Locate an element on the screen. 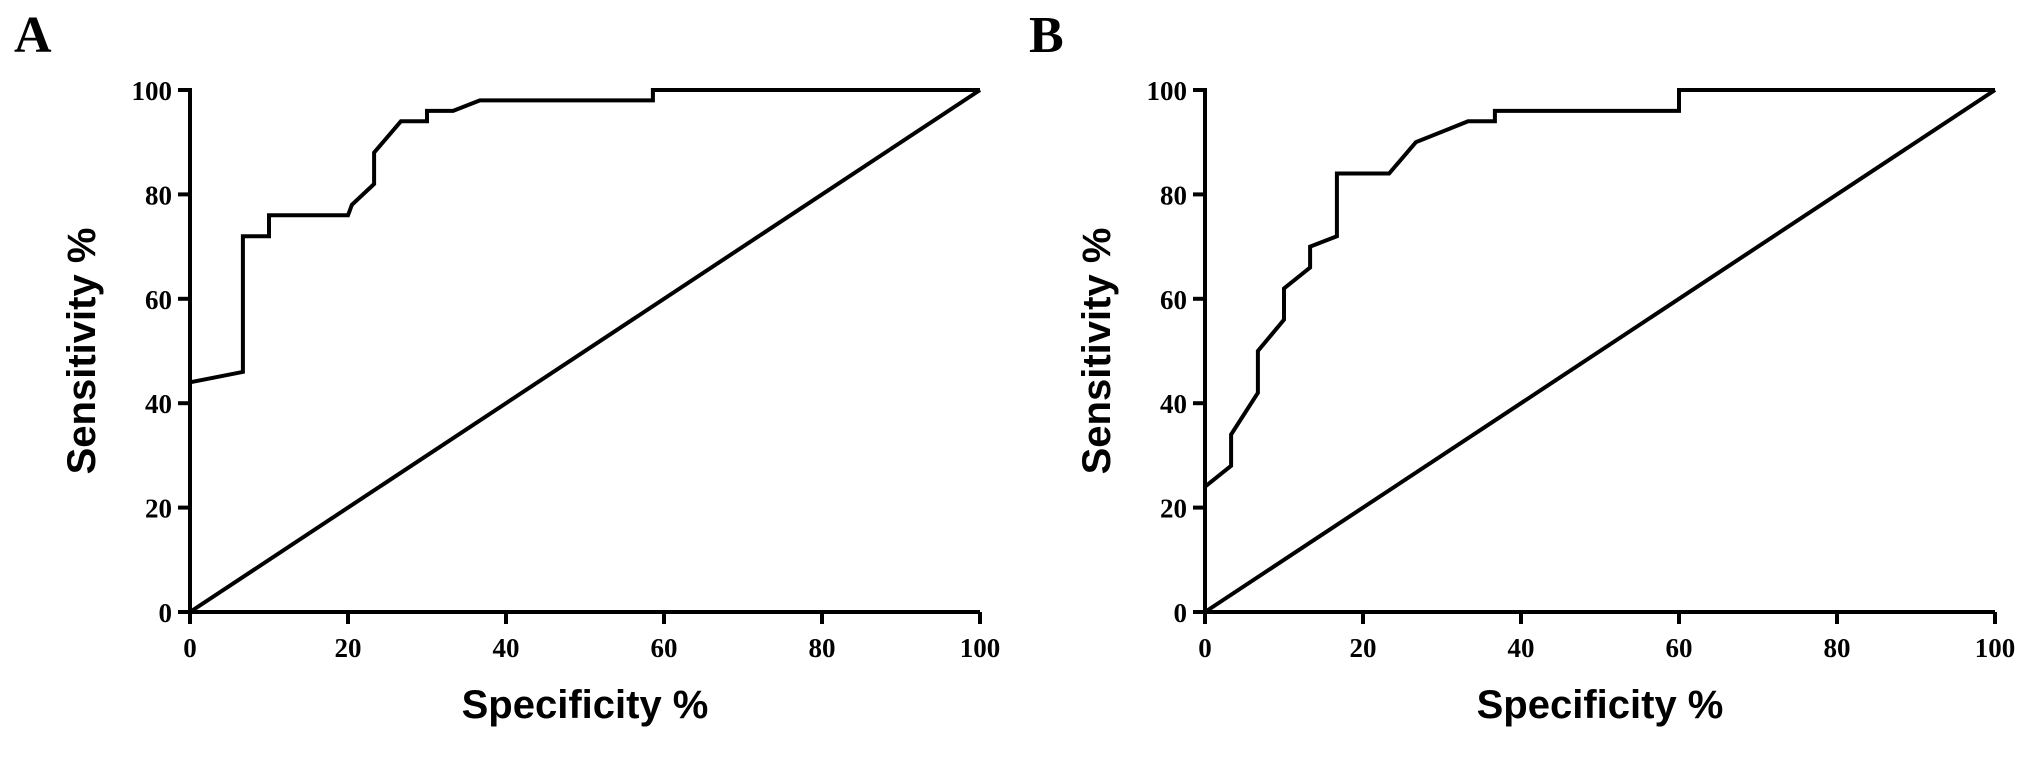 This screenshot has height=764, width=2031. panel-label: A is located at coordinates (33, 35).